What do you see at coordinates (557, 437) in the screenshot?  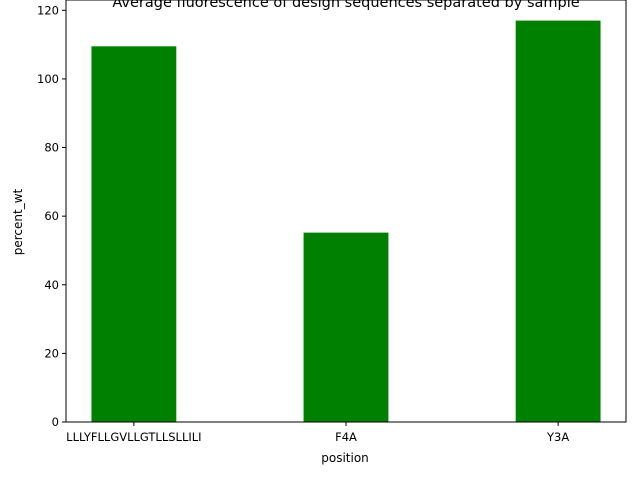 I see `x-tick-label: Y3A` at bounding box center [557, 437].